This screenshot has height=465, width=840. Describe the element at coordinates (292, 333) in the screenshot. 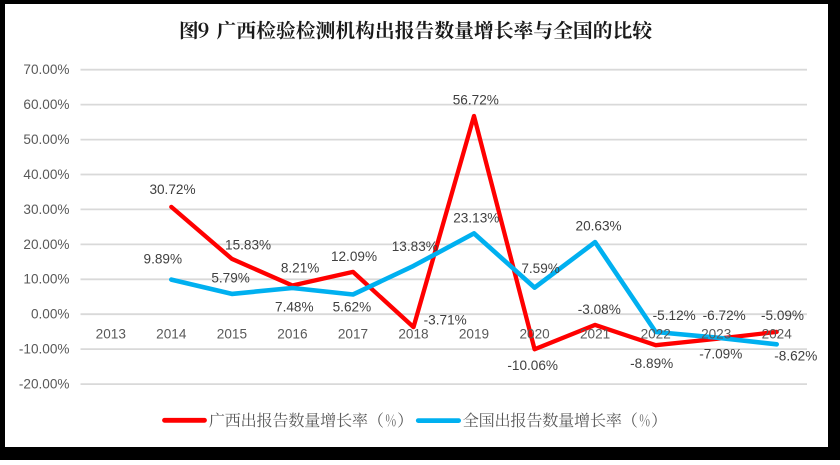

I see `svg-text: 2016` at that location.